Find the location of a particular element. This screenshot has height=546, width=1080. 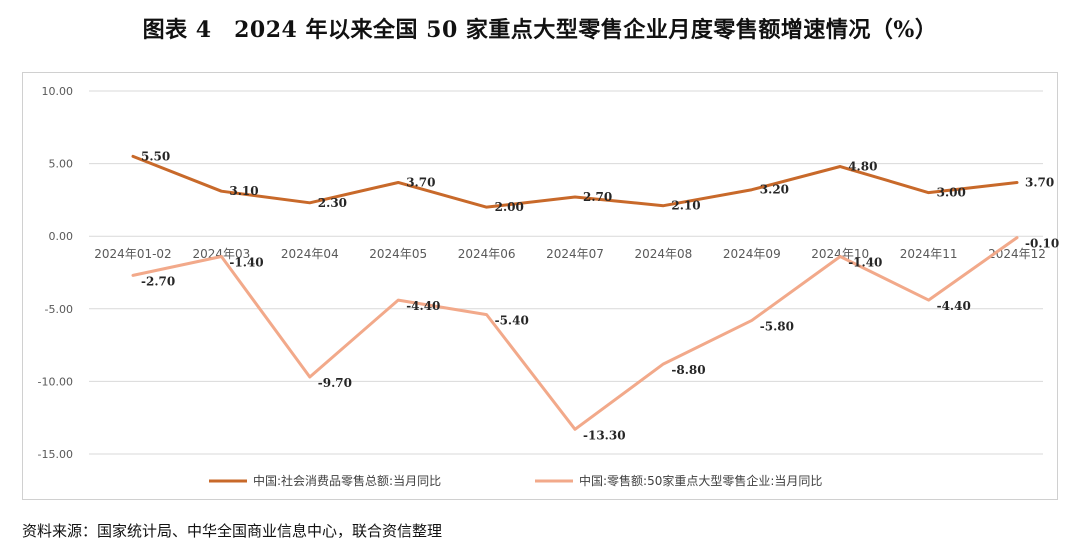

x-tick-label: 2024年08 is located at coordinates (663, 254).